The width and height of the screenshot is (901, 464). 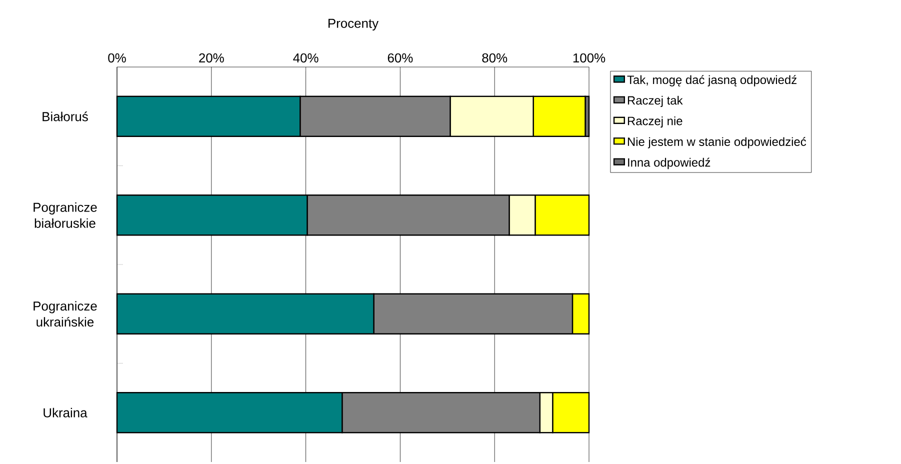 What do you see at coordinates (117, 57) in the screenshot?
I see `x-tick-label: 0%` at bounding box center [117, 57].